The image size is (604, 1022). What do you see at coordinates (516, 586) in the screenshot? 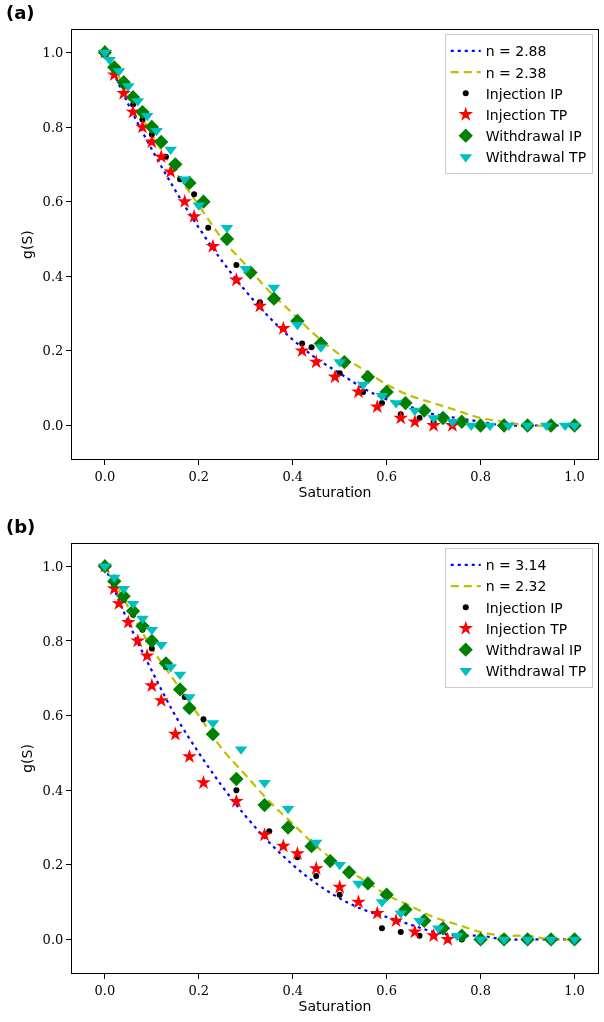
I see `legend-label: n = 2.32` at bounding box center [516, 586].